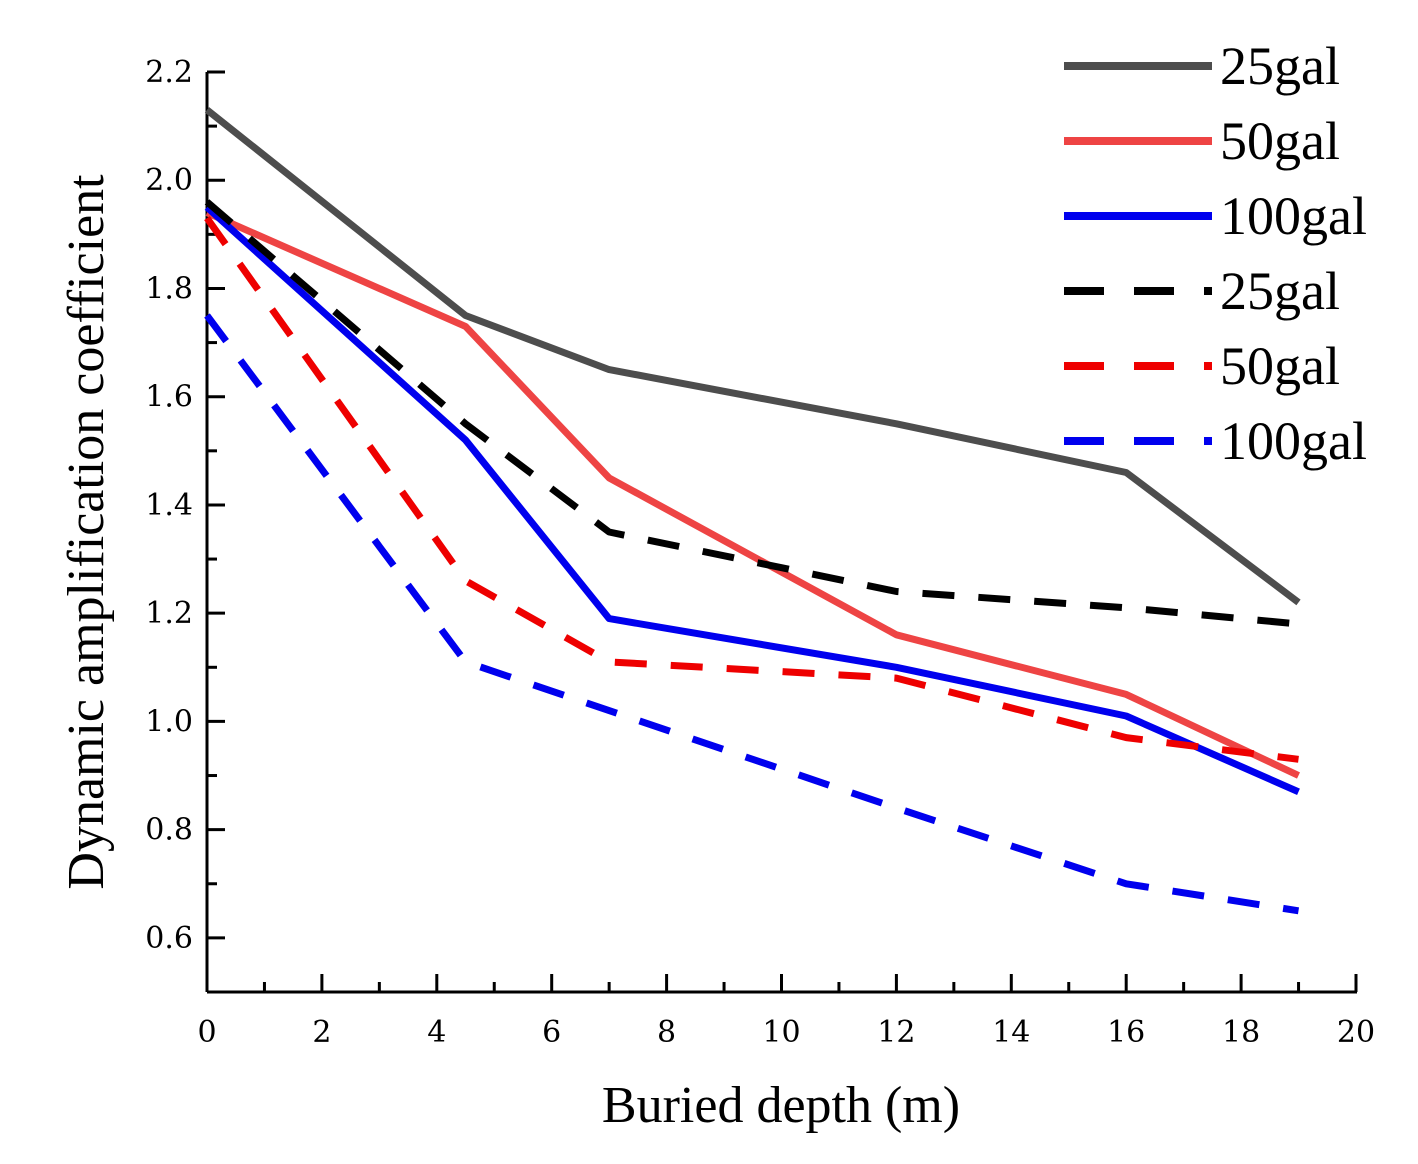 This screenshot has width=1418, height=1164. What do you see at coordinates (896, 1032) in the screenshot?
I see `x-tick-label: 12` at bounding box center [896, 1032].